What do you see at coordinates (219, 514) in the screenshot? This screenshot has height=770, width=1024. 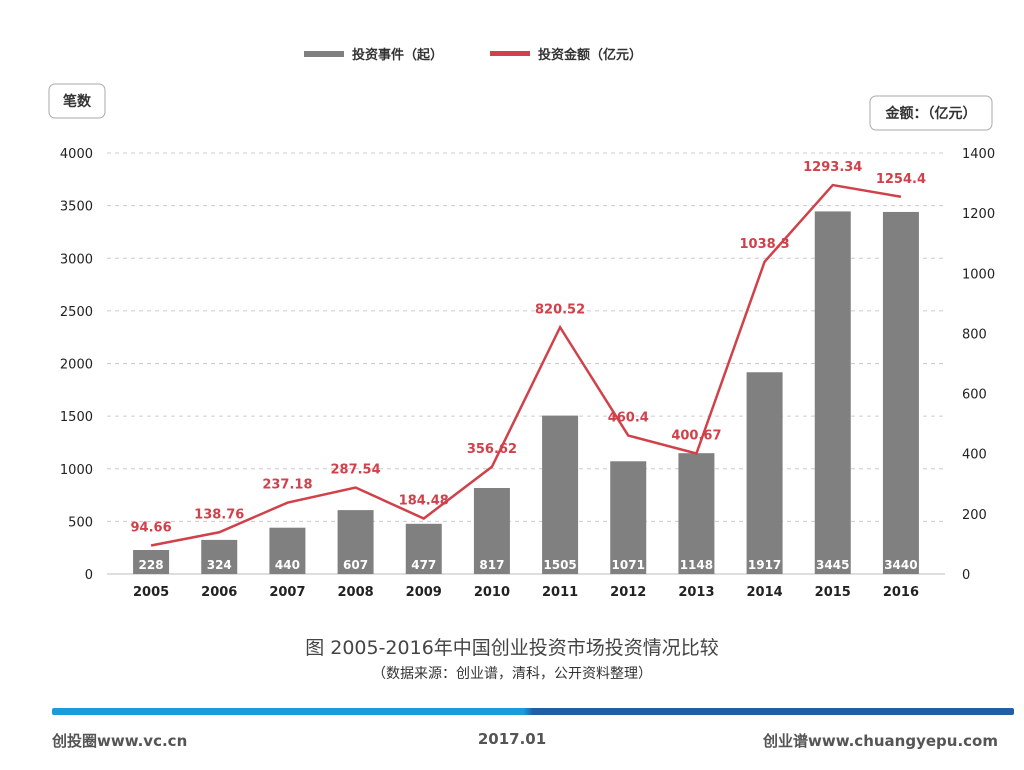 I see `line-value-label: 138.76` at bounding box center [219, 514].